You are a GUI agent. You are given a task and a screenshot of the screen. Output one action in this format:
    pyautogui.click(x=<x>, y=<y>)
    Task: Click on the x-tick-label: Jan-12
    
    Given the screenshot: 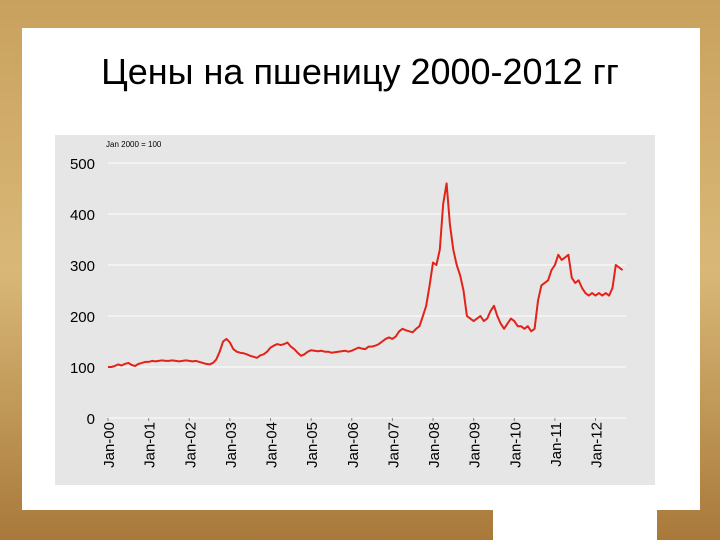 What is the action you would take?
    pyautogui.click(x=597, y=445)
    